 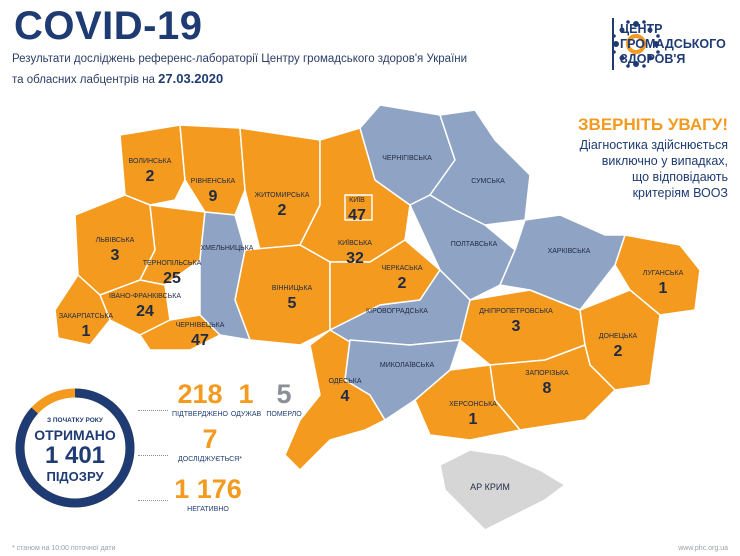 I want to click on region-label-kherson: Херсонська, so click(x=473, y=404).